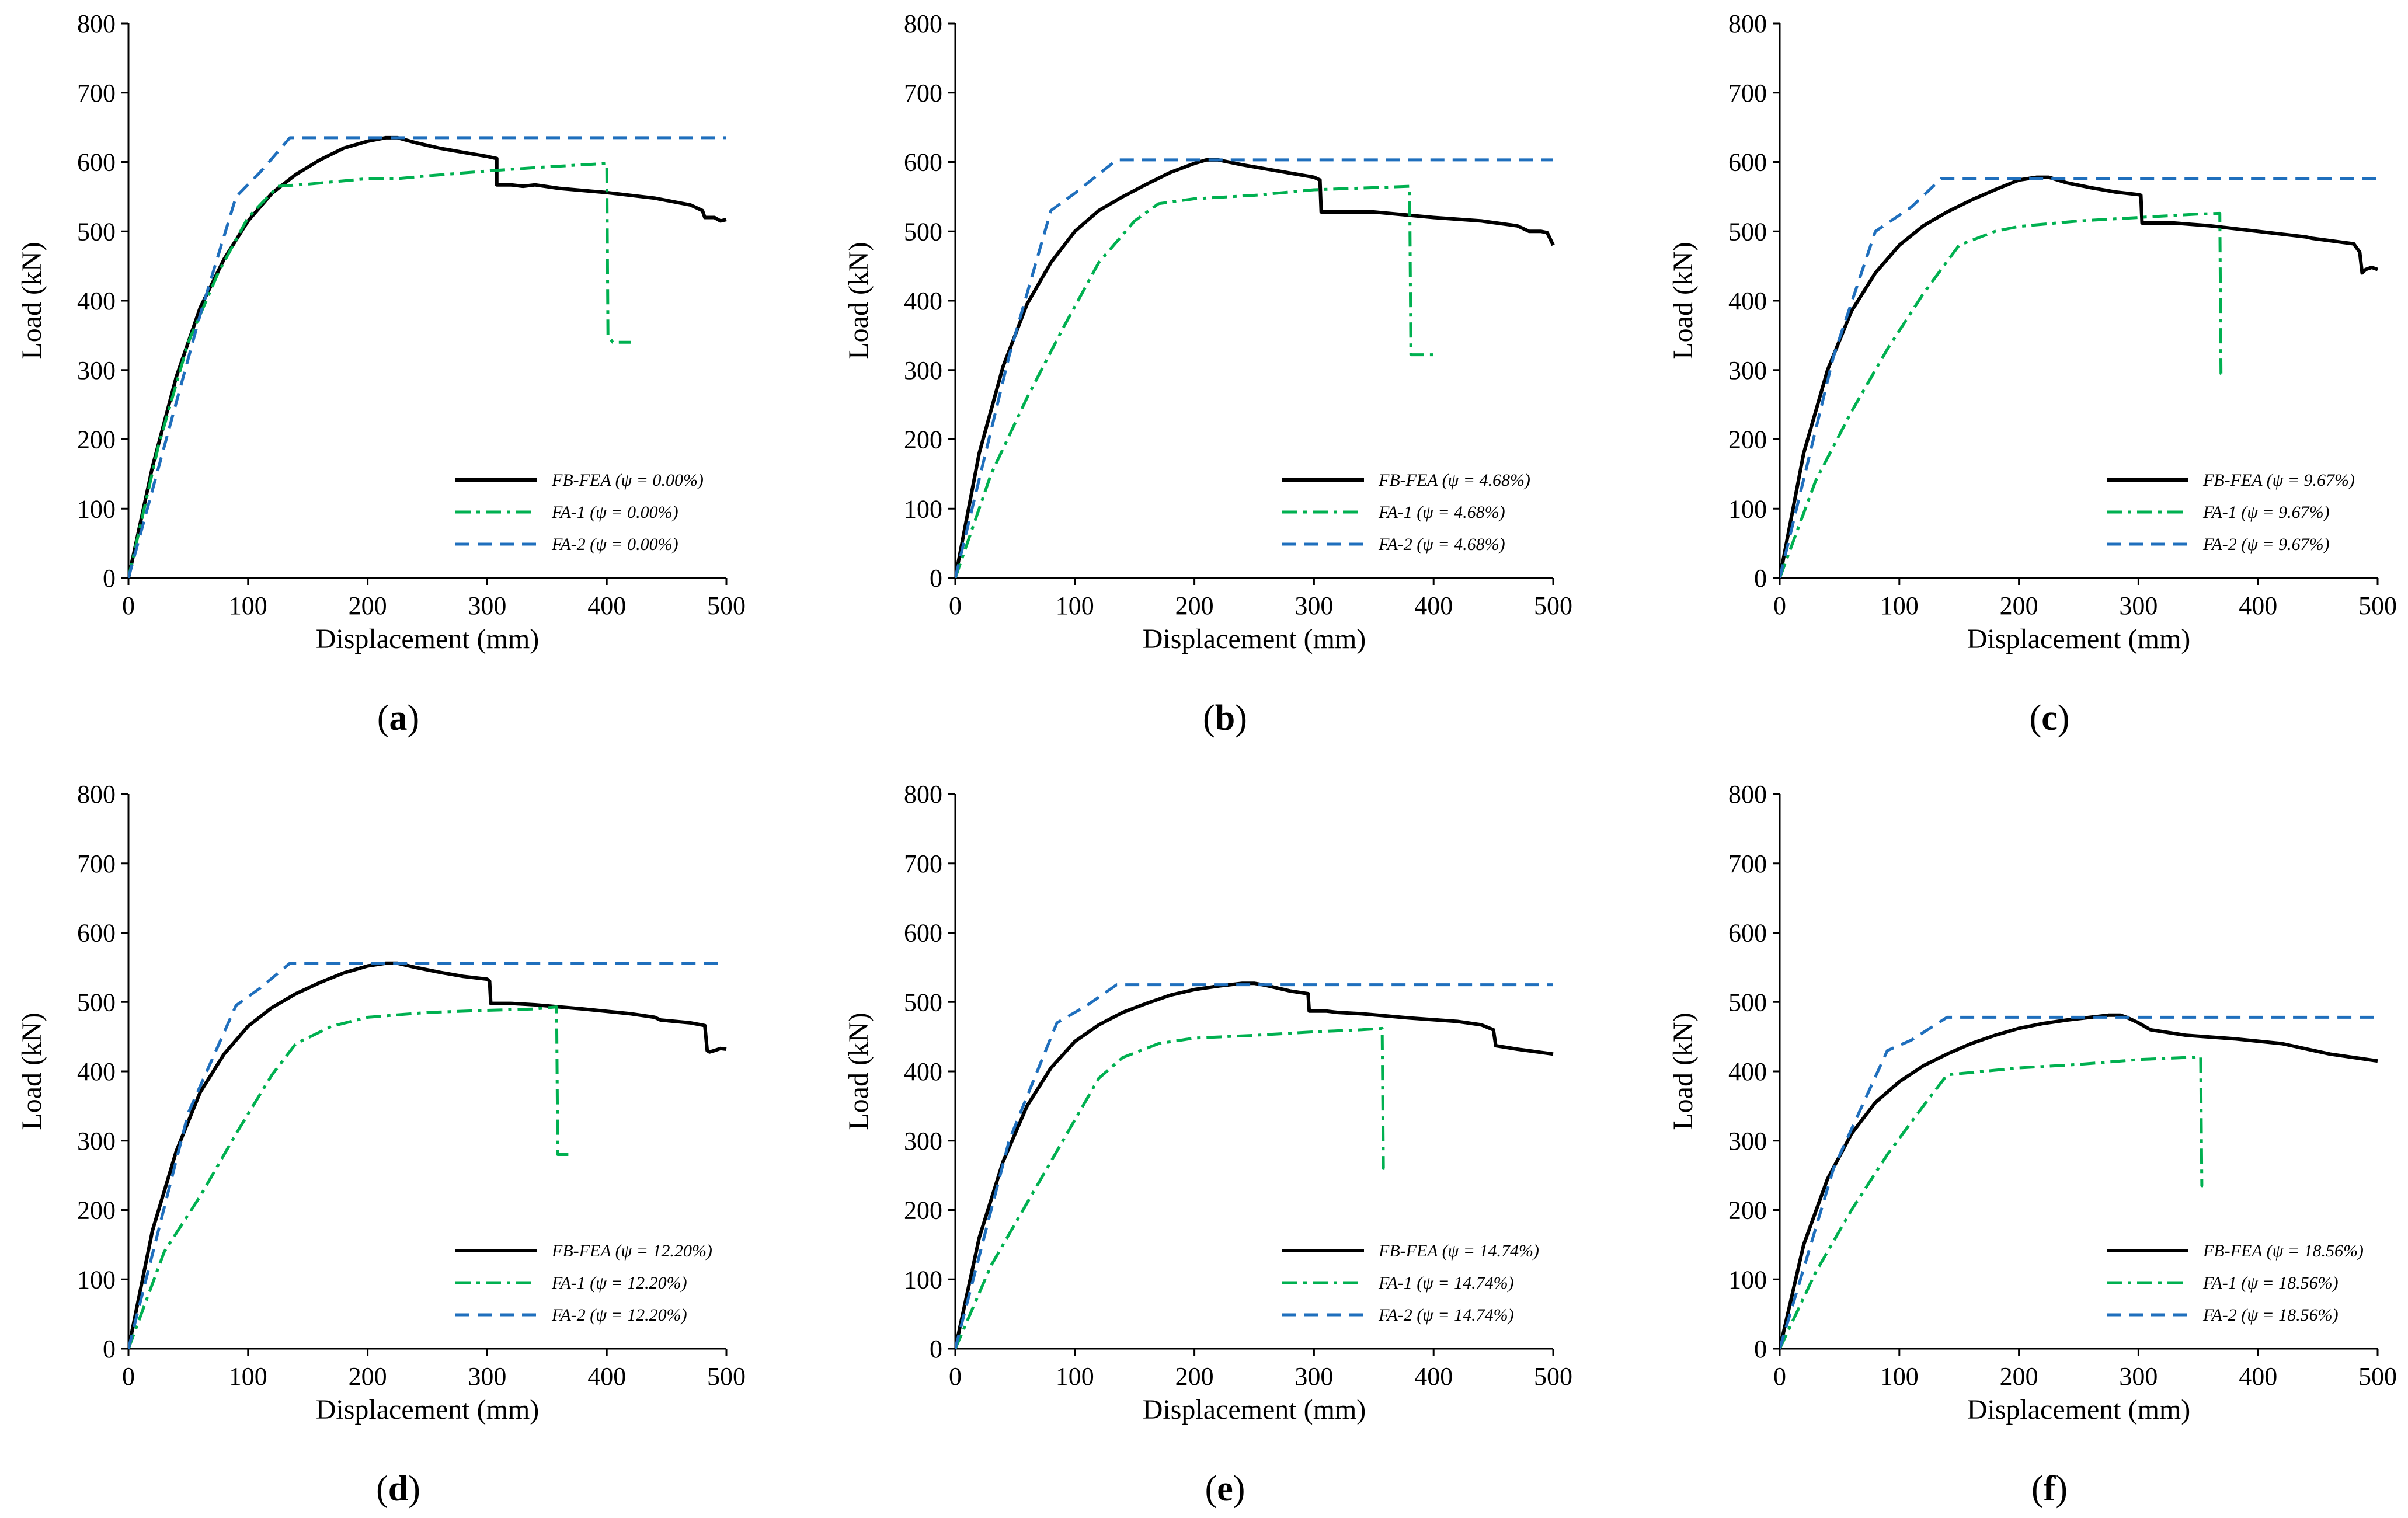 This screenshot has width=2408, height=1518. Describe the element at coordinates (2049, 1489) in the screenshot. I see `panel-label: (f)` at that location.